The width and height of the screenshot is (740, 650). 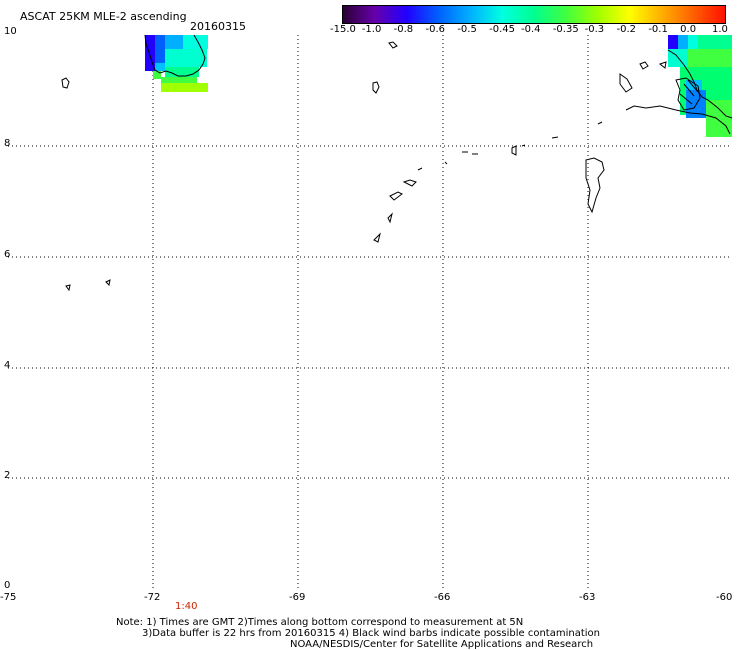 I want to click on lat-label-0: 0, so click(x=7, y=585).